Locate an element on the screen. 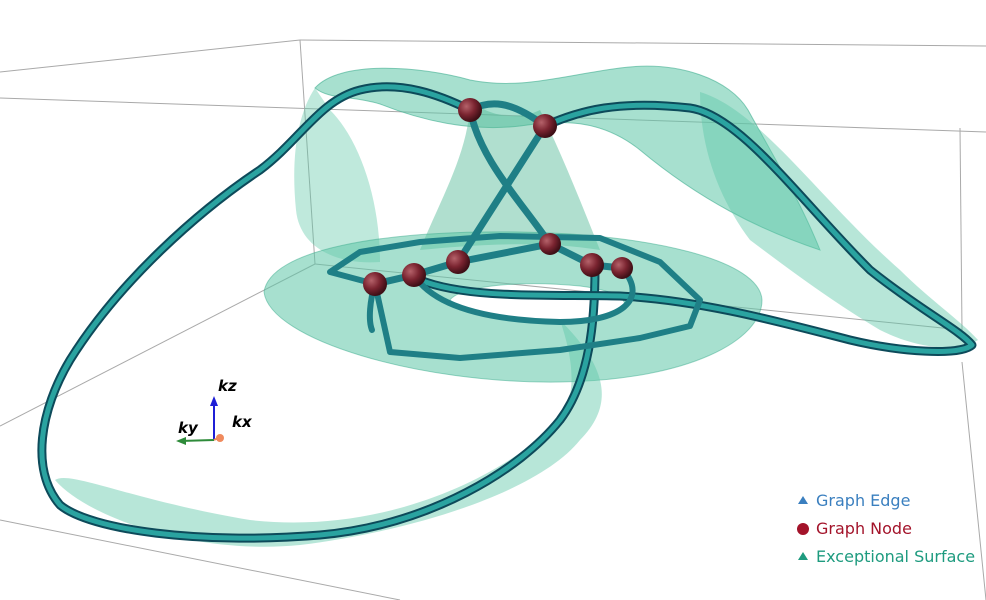 Image resolution: width=986 pixels, height=600 pixels. surface-right-wing is located at coordinates (839, 220).